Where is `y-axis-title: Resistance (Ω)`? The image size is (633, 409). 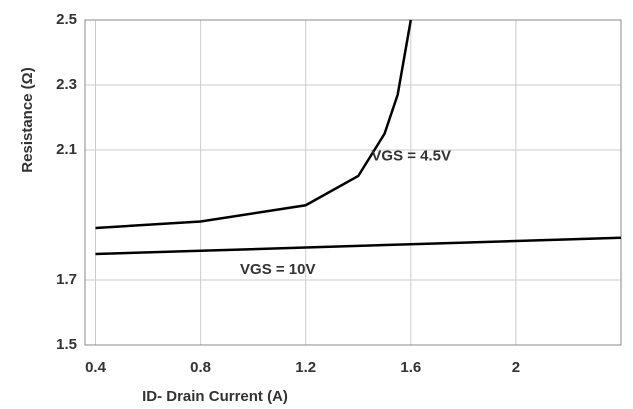 y-axis-title: Resistance (Ω) is located at coordinates (27, 119).